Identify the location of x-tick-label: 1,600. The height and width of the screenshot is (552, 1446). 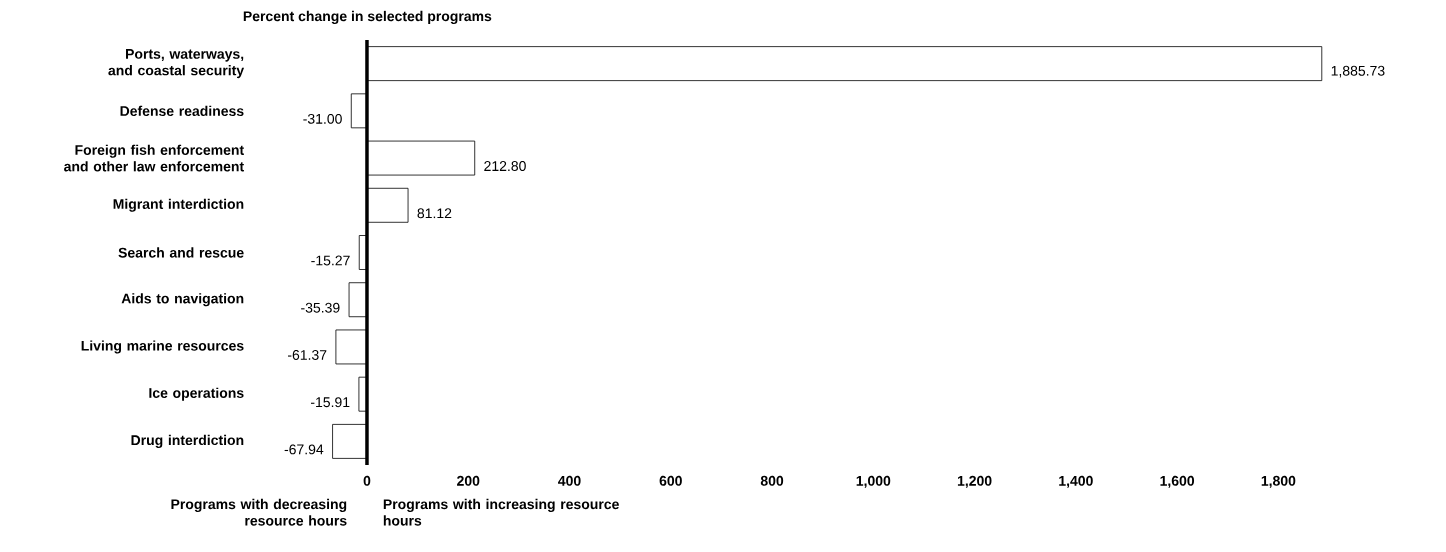
(1177, 481).